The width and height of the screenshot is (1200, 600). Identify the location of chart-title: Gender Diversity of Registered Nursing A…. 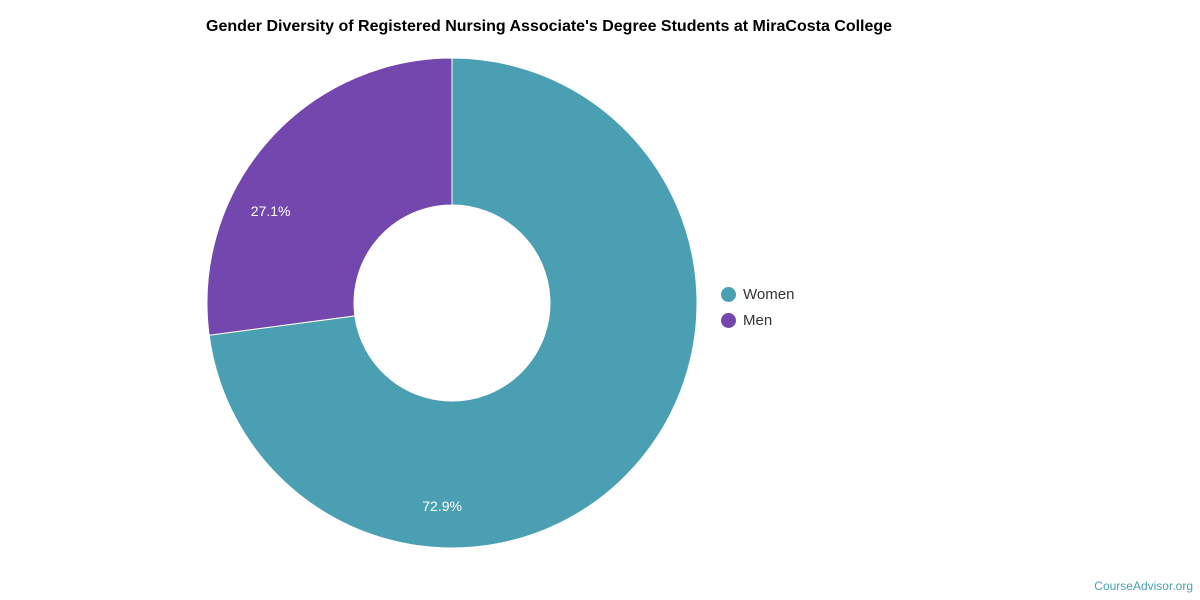
(549, 26).